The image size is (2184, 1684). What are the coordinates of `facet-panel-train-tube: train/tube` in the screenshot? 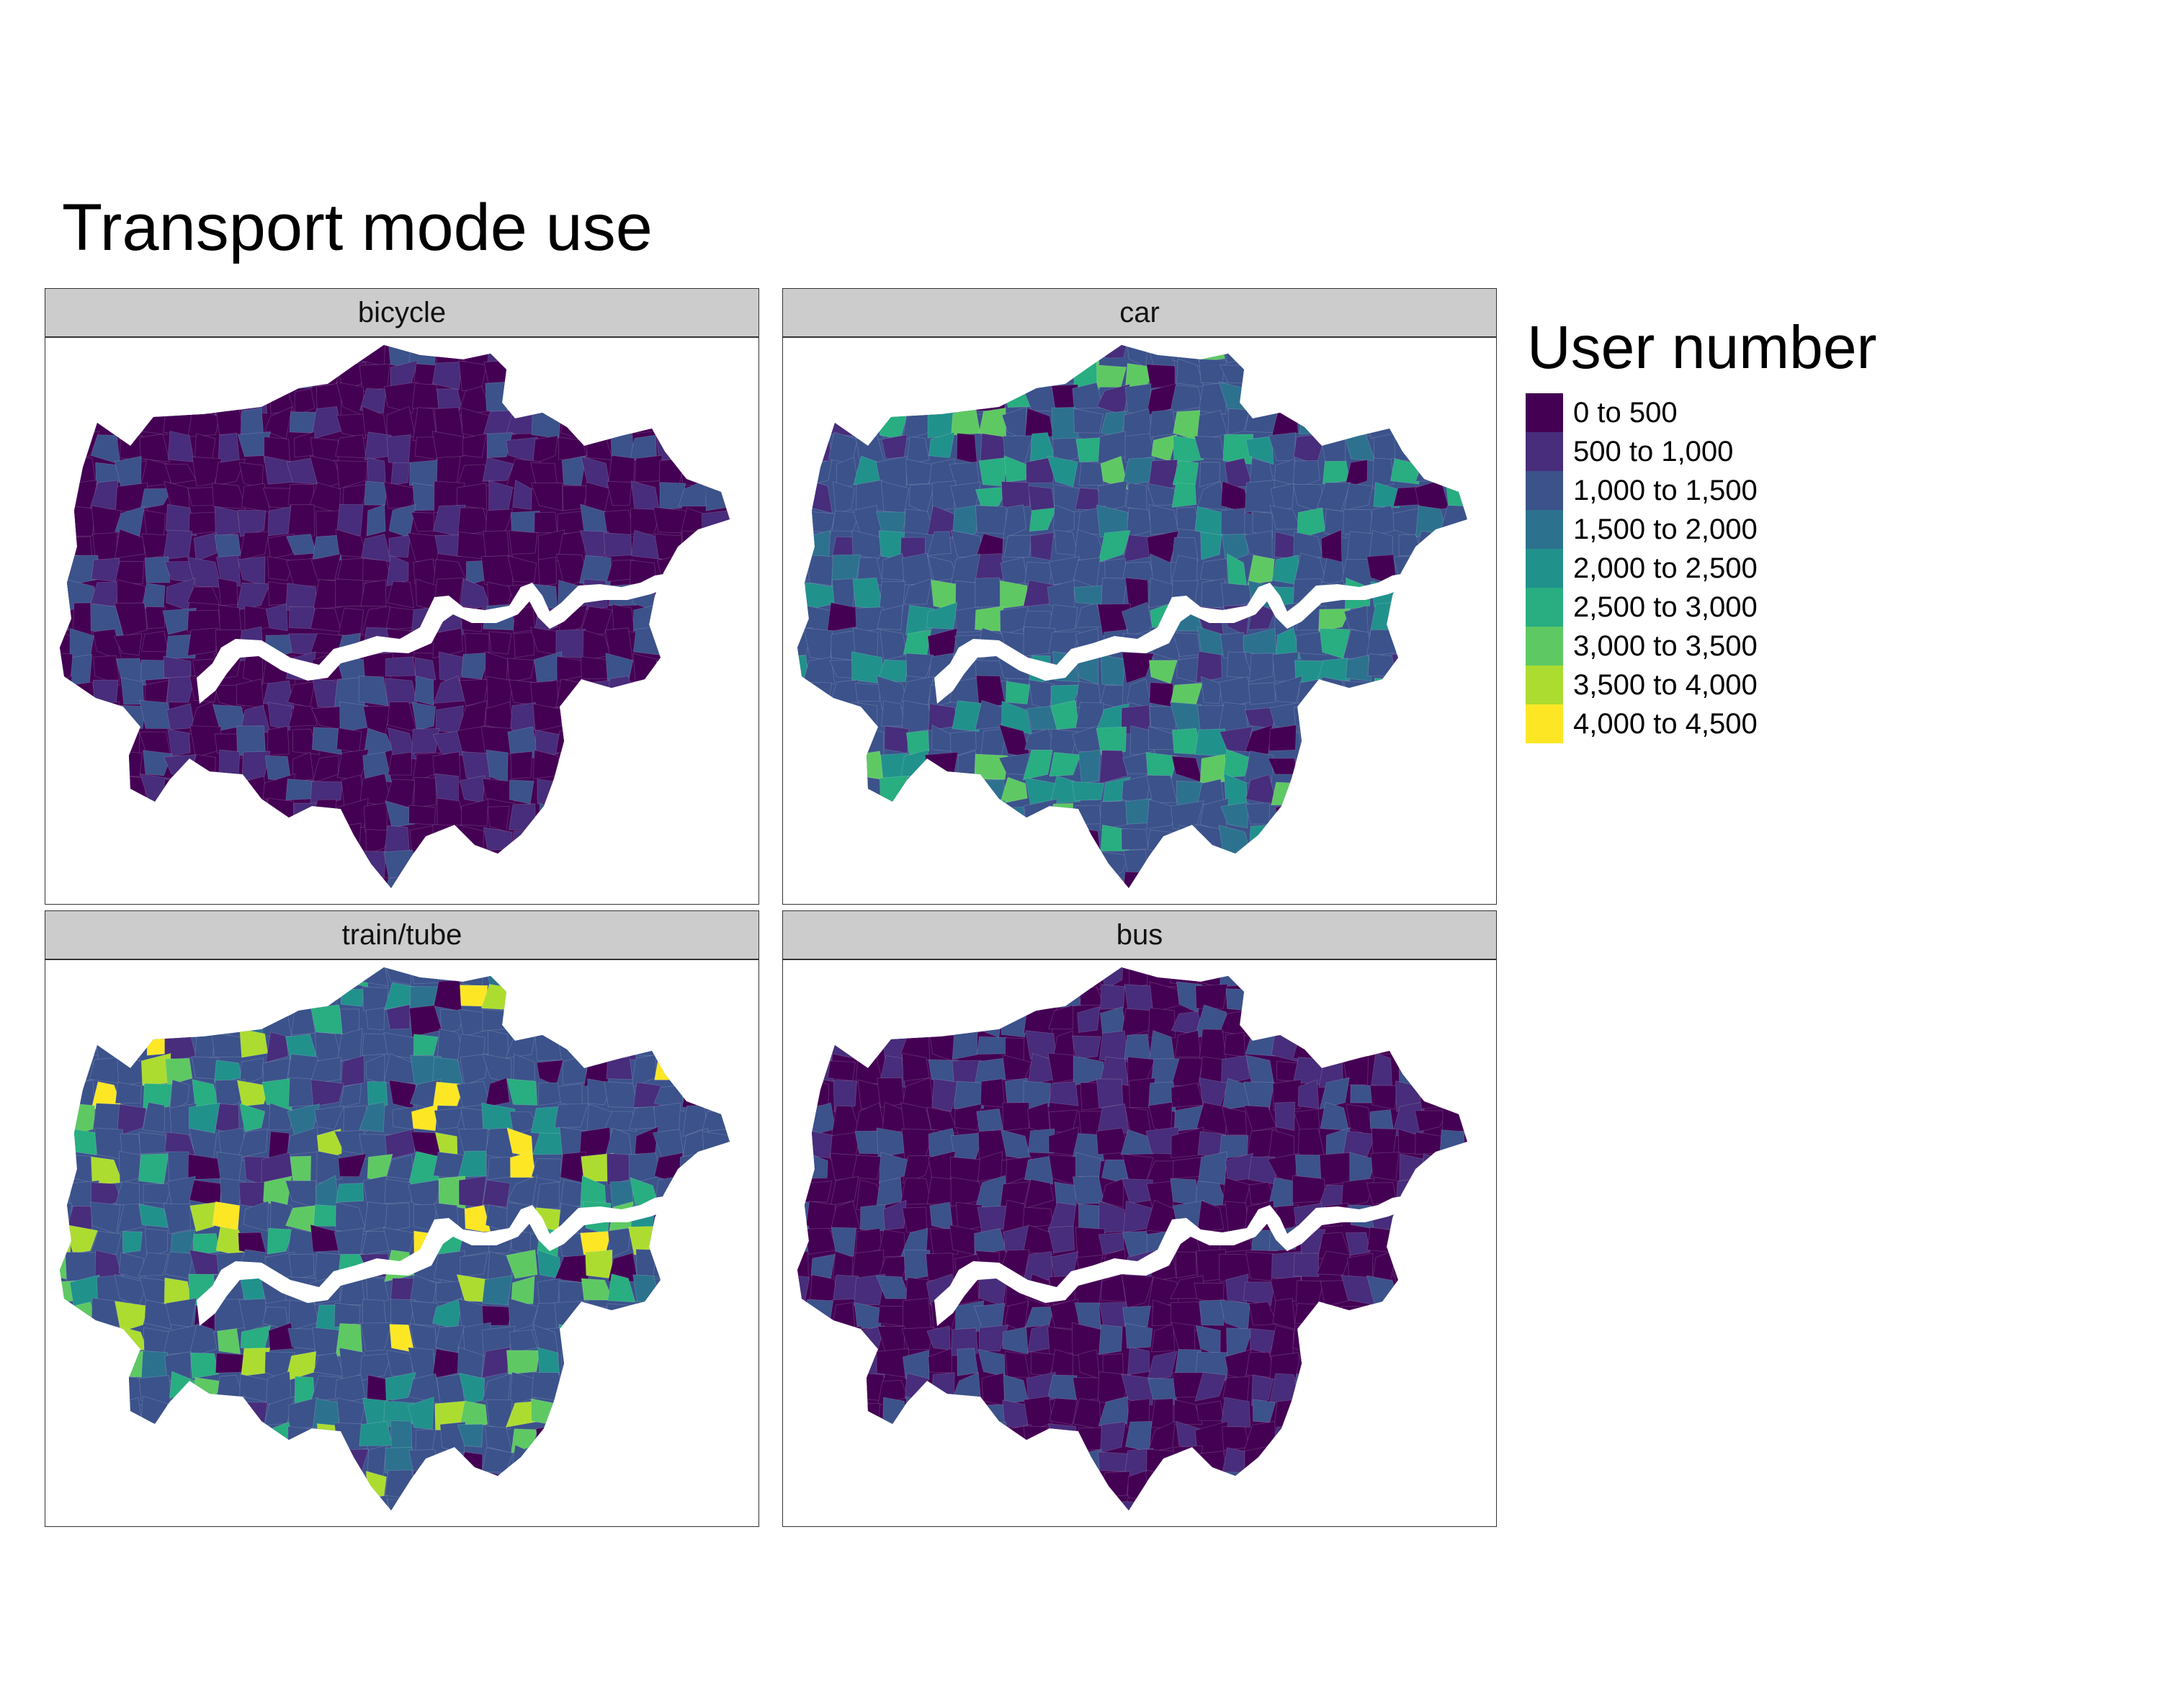 It's located at (402, 1218).